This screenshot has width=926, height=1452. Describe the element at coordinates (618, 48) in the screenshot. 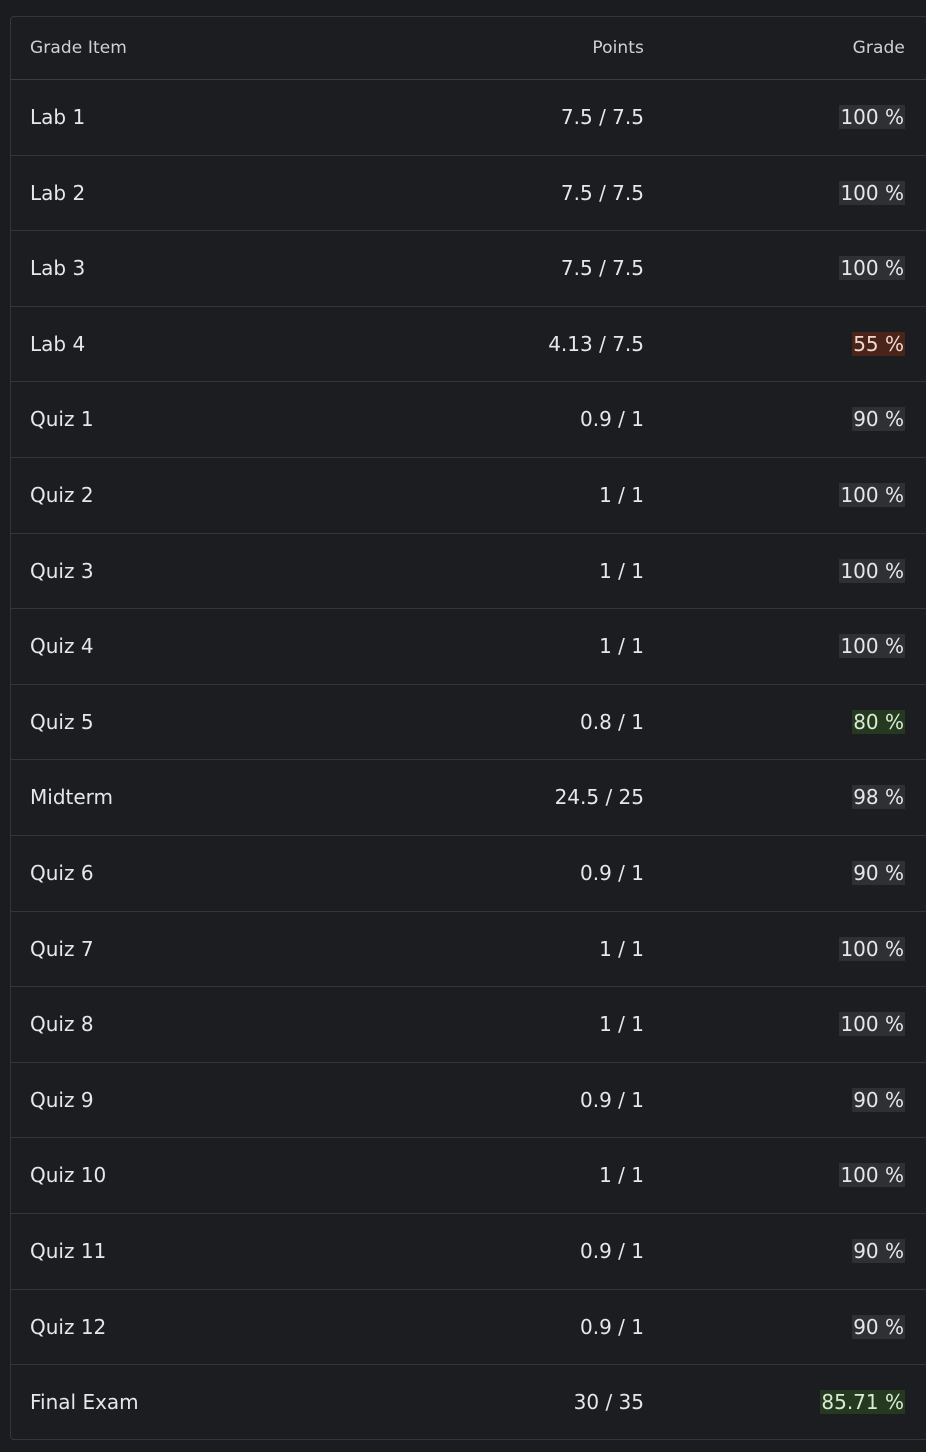

I see `header-points: Points` at that location.